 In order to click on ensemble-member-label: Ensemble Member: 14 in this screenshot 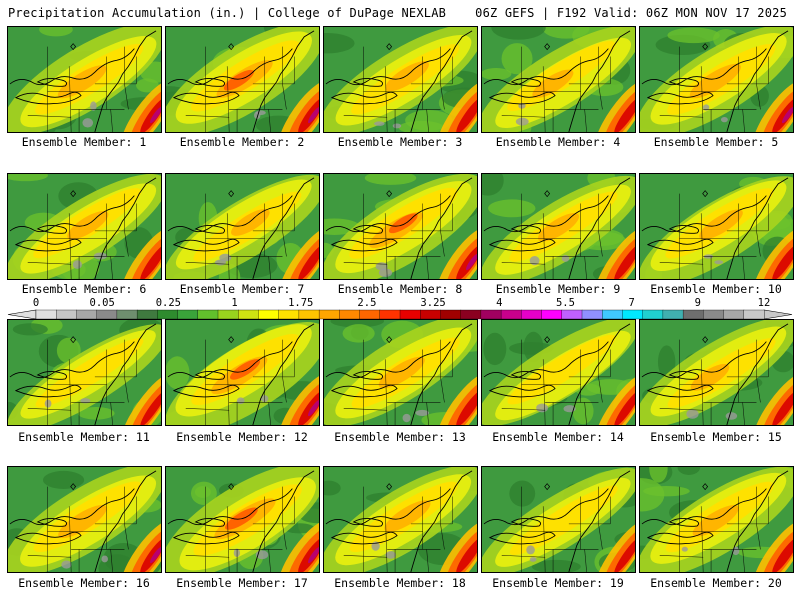, I will do `click(558, 437)`.